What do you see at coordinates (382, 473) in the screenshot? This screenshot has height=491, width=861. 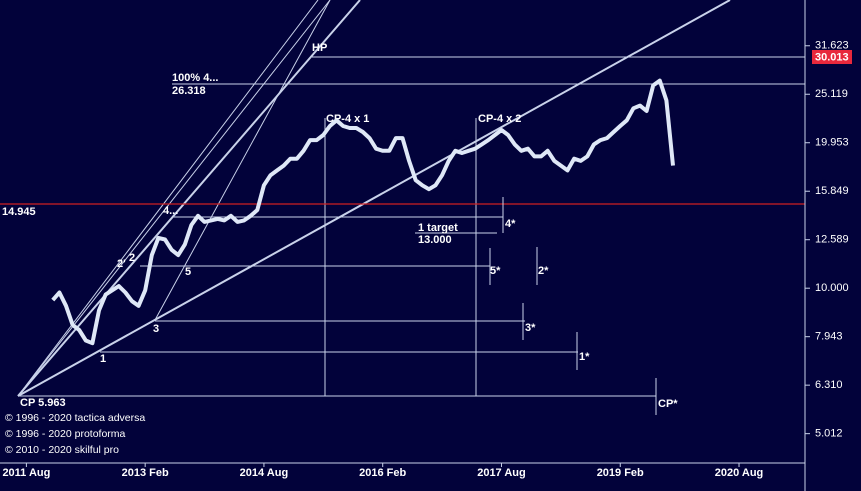 I see `x-tick-label: 2016 Feb` at bounding box center [382, 473].